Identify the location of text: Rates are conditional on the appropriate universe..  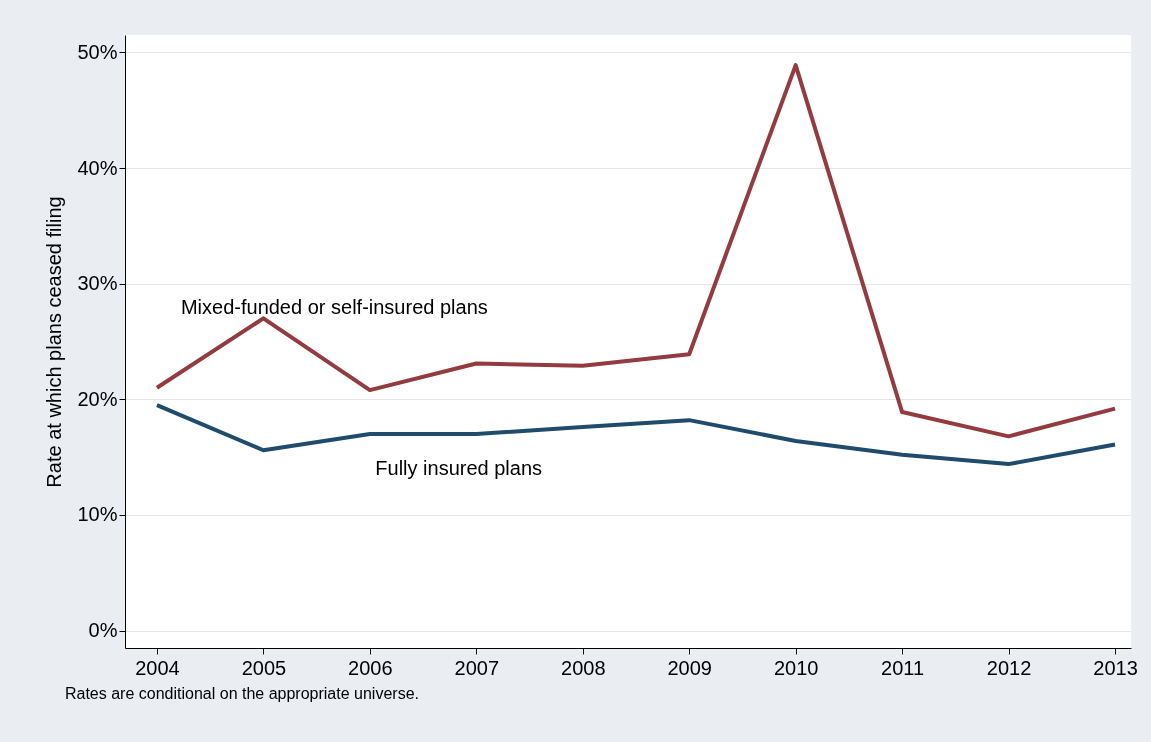
(241, 693).